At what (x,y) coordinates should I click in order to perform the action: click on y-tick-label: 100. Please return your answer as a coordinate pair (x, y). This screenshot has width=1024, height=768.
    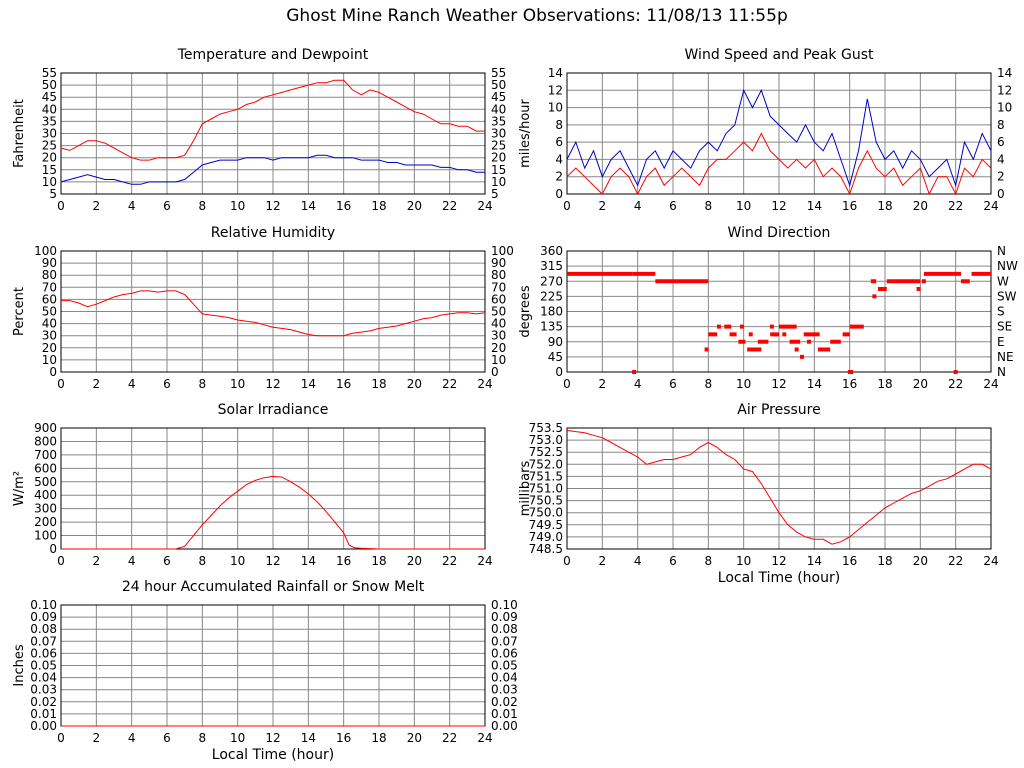
    Looking at the image, I should click on (45, 251).